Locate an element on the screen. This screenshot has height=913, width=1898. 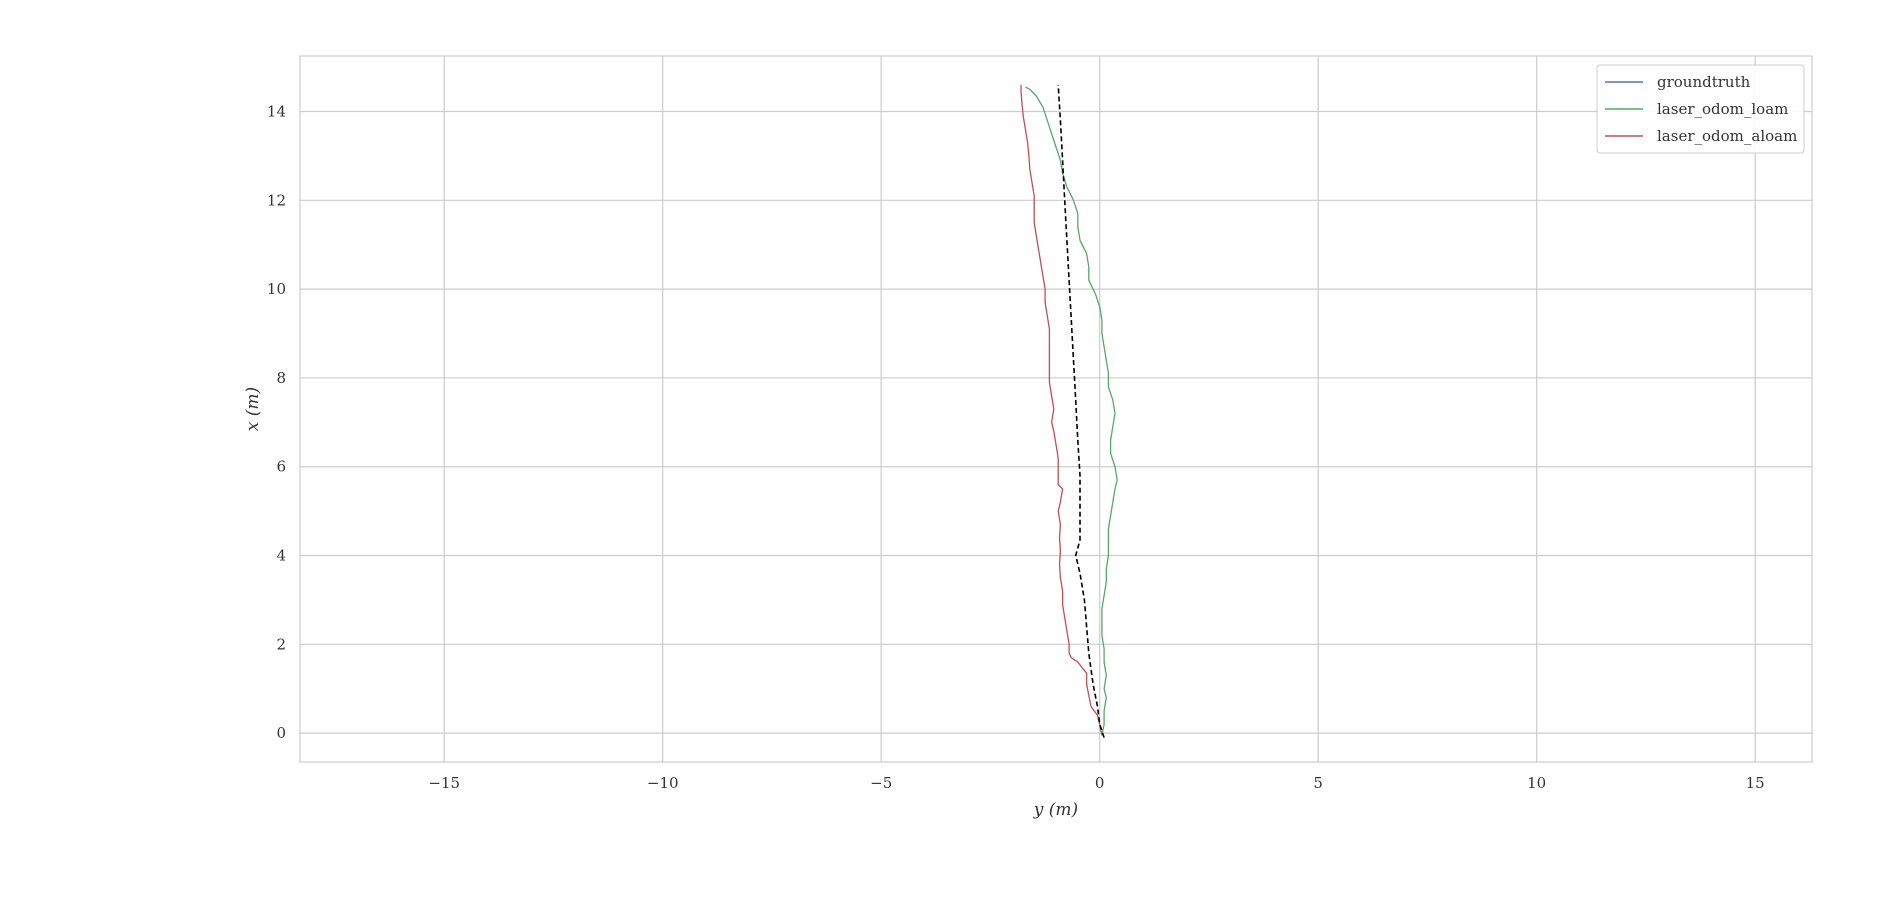
y-tick-label: 12 is located at coordinates (276, 200).